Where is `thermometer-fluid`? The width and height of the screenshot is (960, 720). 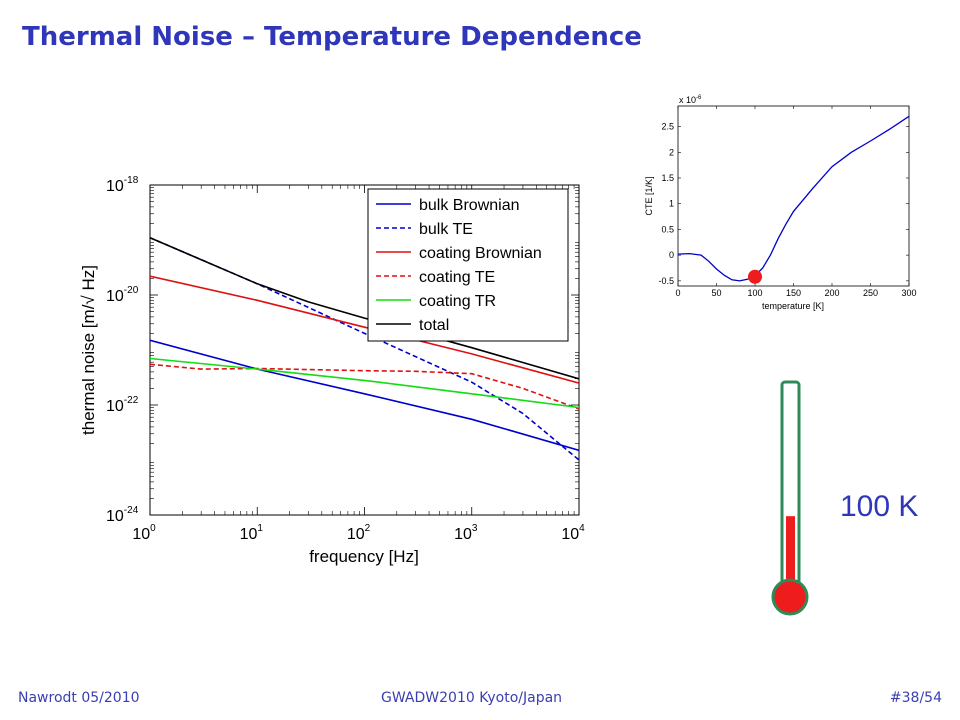
thermometer-fluid is located at coordinates (790, 556).